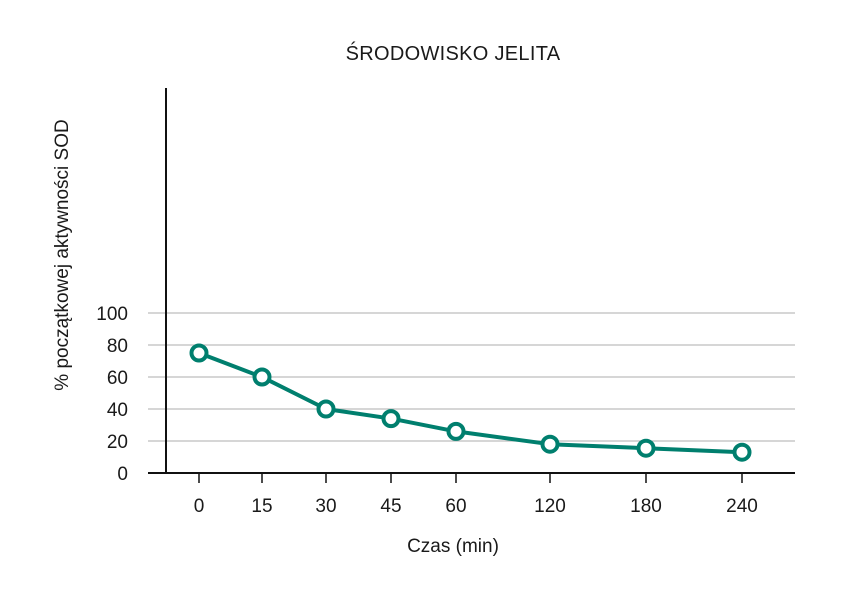 The width and height of the screenshot is (842, 595). Describe the element at coordinates (199, 506) in the screenshot. I see `x-tick-label: 0` at that location.